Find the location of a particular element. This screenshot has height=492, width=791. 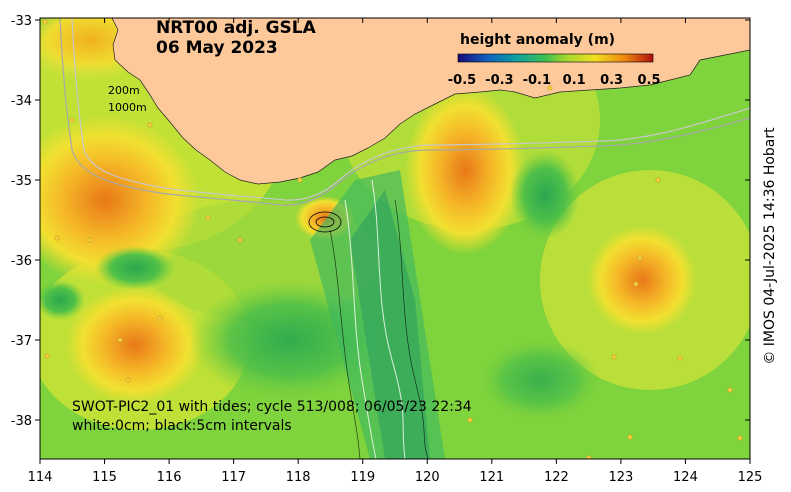

x-tick-label: 123 is located at coordinates (620, 477).